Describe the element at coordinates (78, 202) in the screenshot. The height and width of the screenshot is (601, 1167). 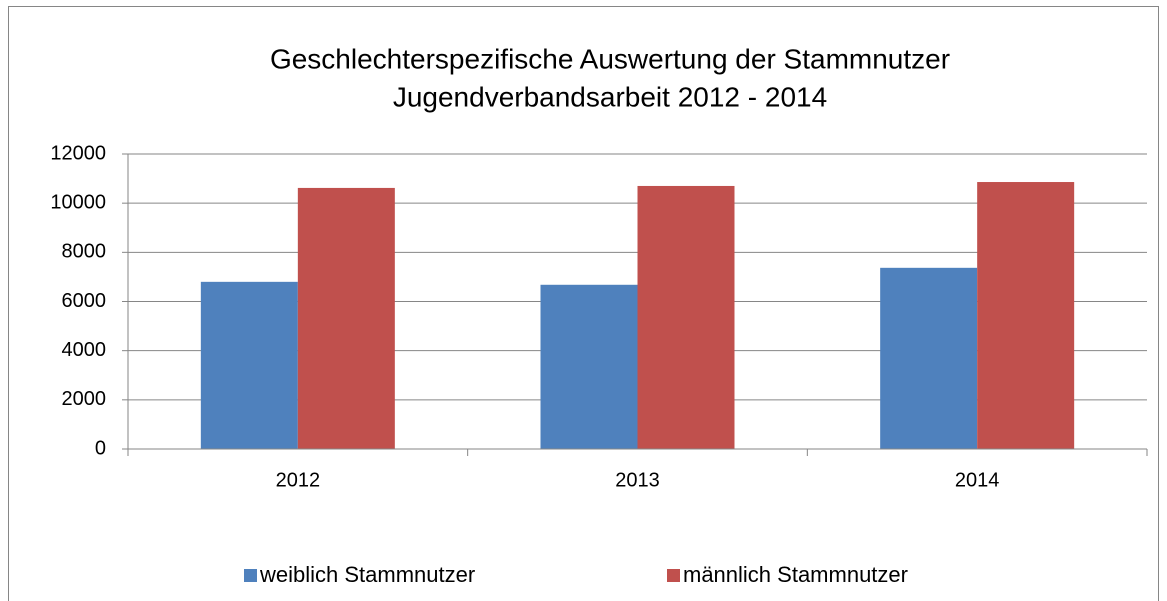
I see `y-tick-label: 10000` at that location.